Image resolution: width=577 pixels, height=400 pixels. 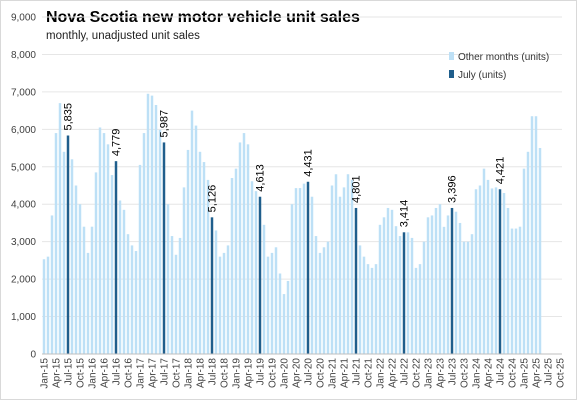 What do you see at coordinates (237, 373) in the screenshot?
I see `x-tick-label: Jan-19` at bounding box center [237, 373].